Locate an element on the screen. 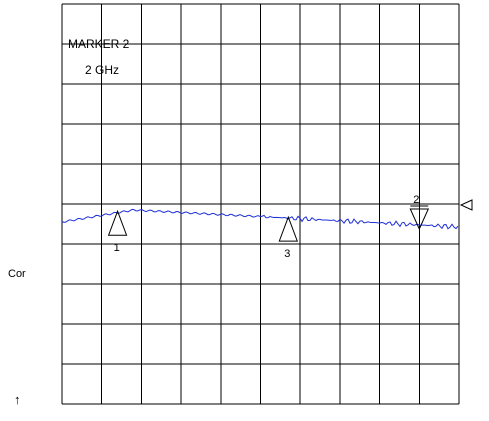 This screenshot has height=421, width=489. marker-2: 2 is located at coordinates (419, 212).